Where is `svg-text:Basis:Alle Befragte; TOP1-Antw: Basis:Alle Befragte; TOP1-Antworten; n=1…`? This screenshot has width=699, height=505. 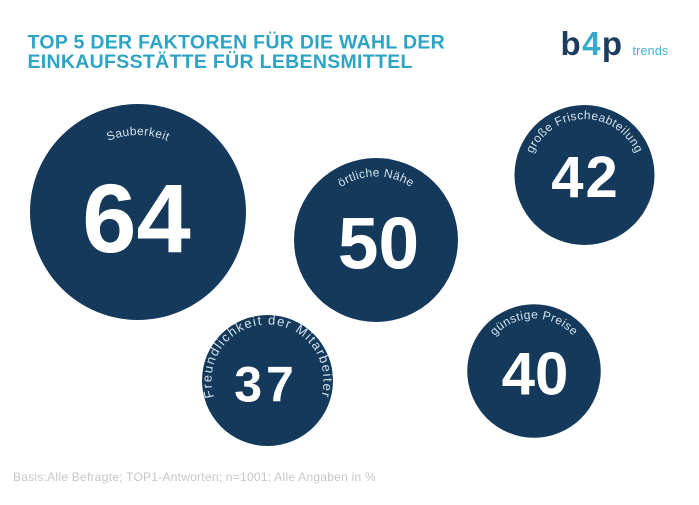
svg-text:Basis:Alle Befragte; TOP1-Antw: Basis:Alle Befragte; TOP1-Antworten; n=1… is located at coordinates (194, 477).